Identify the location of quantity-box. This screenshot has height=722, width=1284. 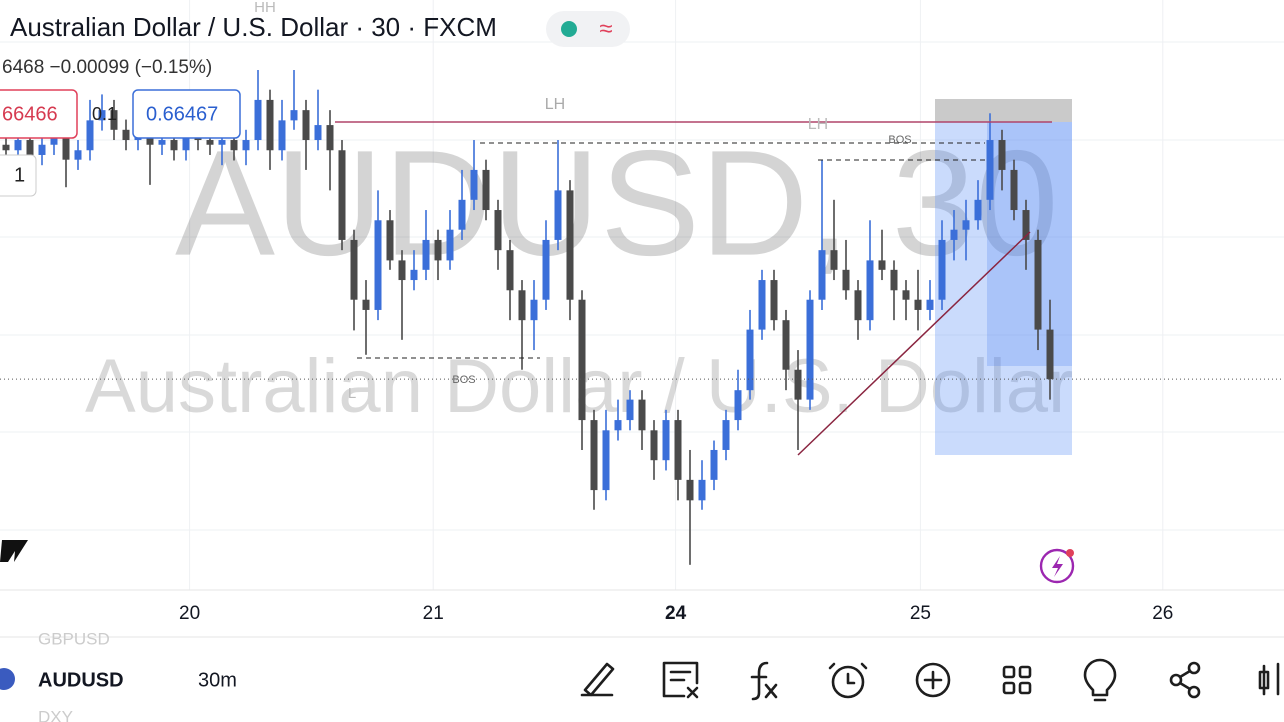
(18, 175).